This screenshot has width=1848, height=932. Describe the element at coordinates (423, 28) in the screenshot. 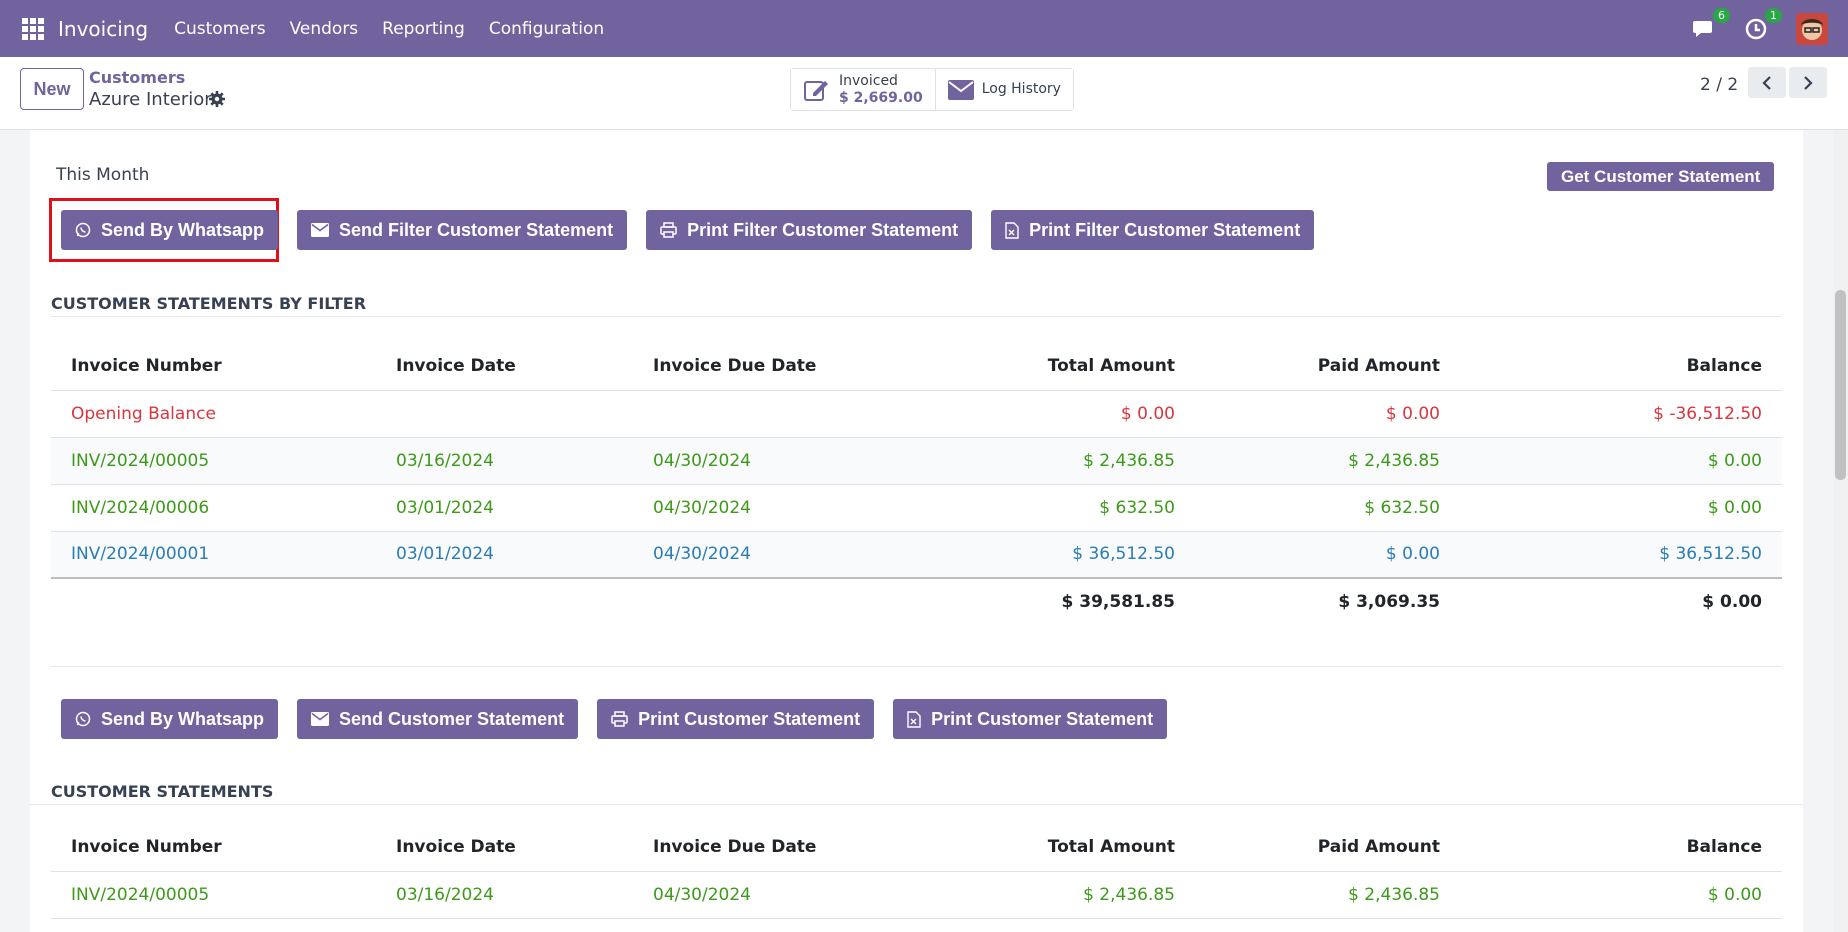

I see `menu-reporting: Reporting` at that location.